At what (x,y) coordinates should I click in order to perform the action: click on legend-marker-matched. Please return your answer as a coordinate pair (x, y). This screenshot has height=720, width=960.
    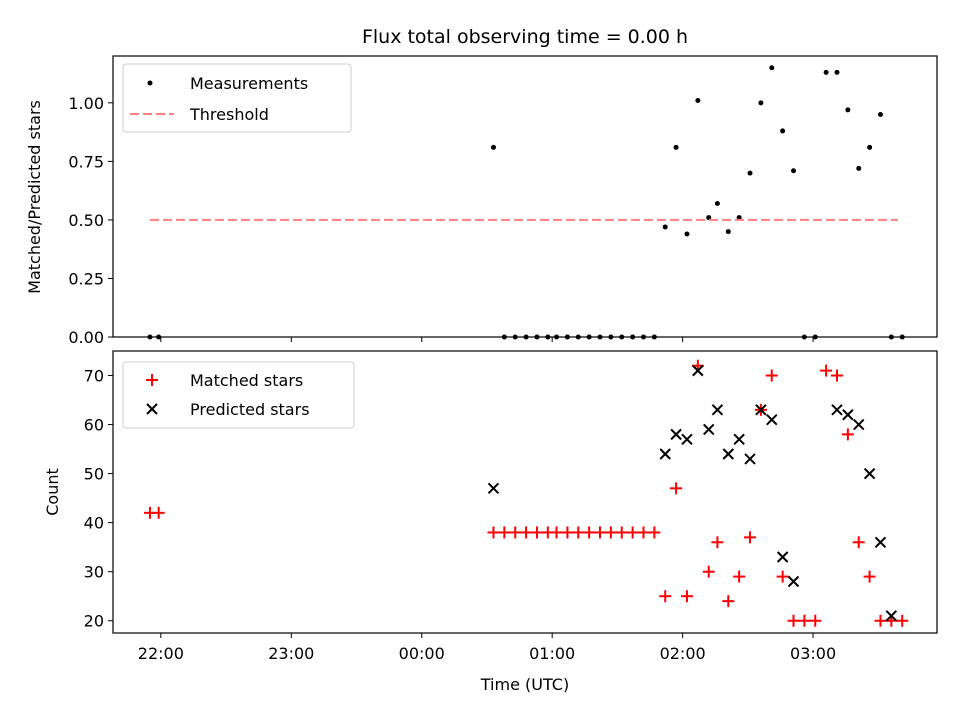
    Looking at the image, I should click on (152, 380).